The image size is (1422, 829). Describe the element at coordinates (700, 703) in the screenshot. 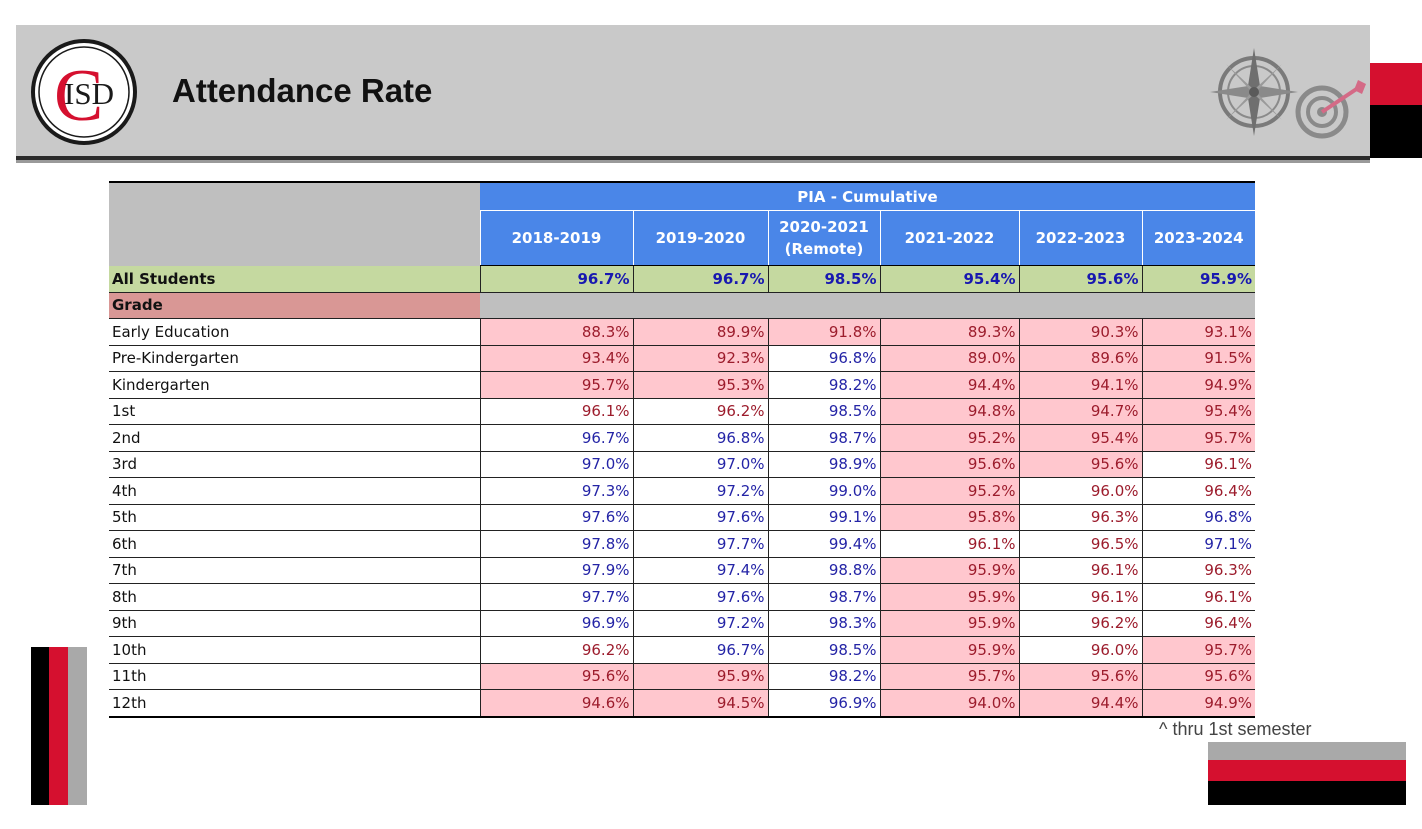

I see `rate-cell: 94.5%` at that location.